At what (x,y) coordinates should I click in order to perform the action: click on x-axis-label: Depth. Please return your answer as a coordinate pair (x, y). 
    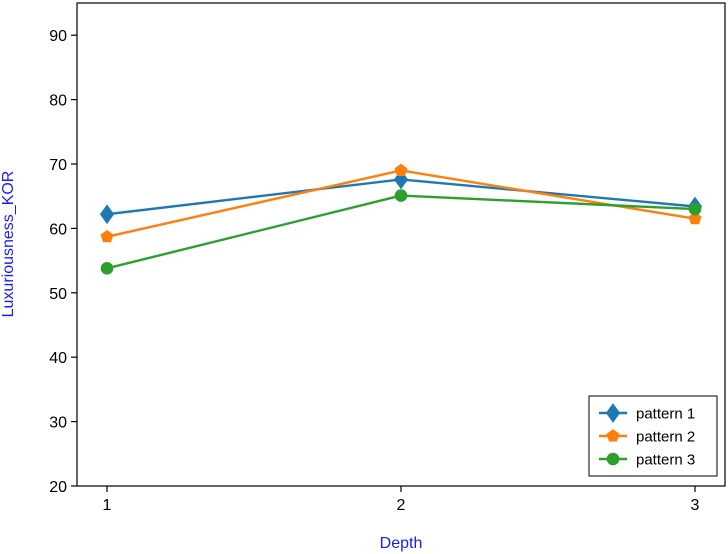
    Looking at the image, I should click on (401, 543).